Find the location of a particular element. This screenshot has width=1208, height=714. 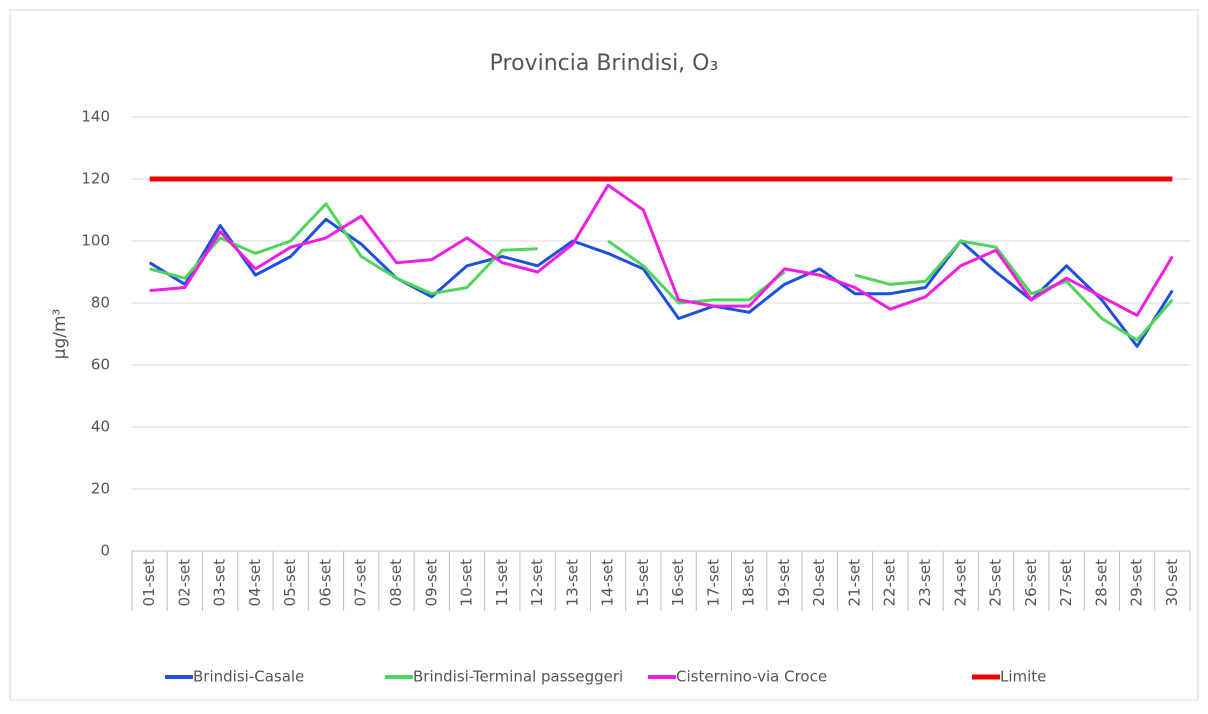

x-tick-label: 05-set is located at coordinates (290, 583).